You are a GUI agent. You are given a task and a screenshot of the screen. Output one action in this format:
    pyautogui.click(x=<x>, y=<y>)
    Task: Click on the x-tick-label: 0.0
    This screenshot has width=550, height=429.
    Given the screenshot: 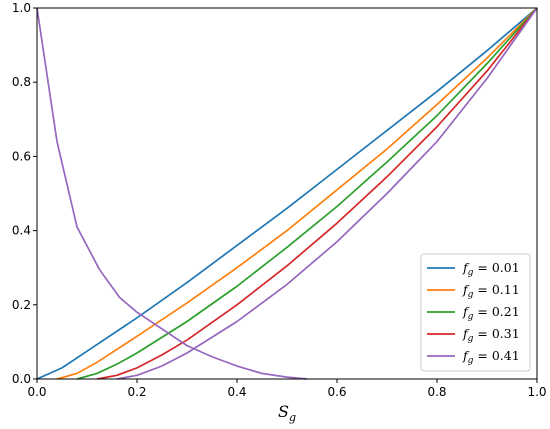 What is the action you would take?
    pyautogui.click(x=36, y=392)
    